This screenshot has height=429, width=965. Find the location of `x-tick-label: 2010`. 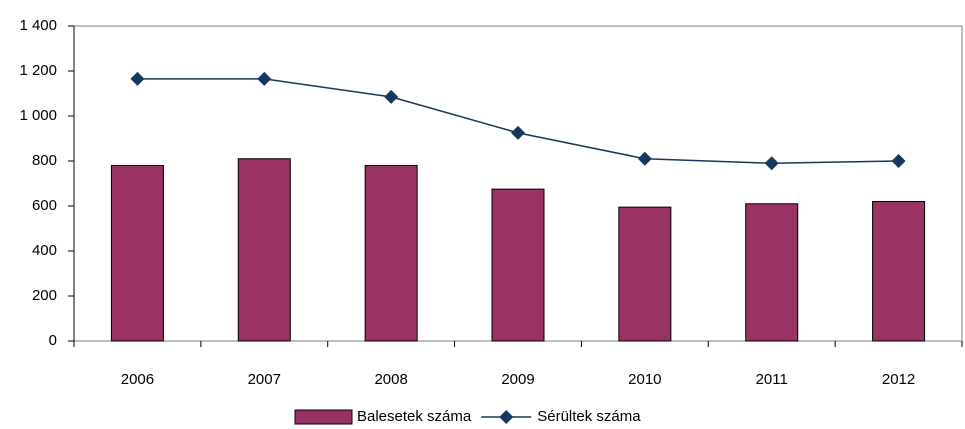

x-tick-label: 2010 is located at coordinates (644, 379).